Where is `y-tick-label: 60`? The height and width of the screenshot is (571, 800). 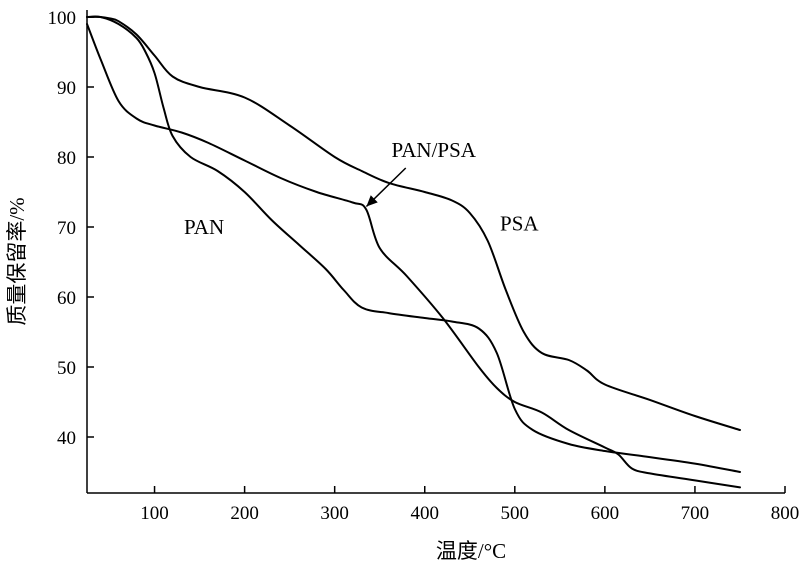
y-tick-label: 60 is located at coordinates (66, 298).